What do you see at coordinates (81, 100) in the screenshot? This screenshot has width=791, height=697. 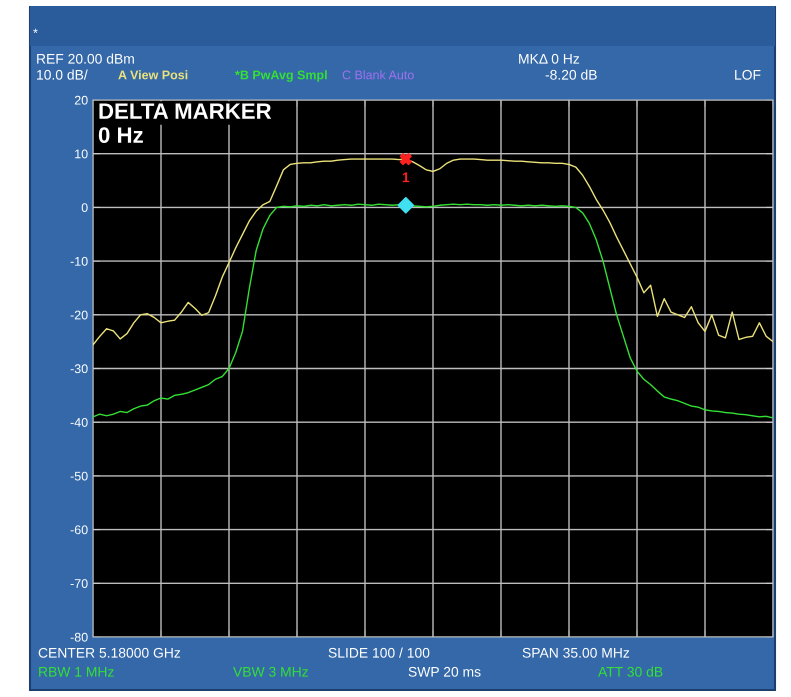 I see `y-tick-label: 20` at bounding box center [81, 100].